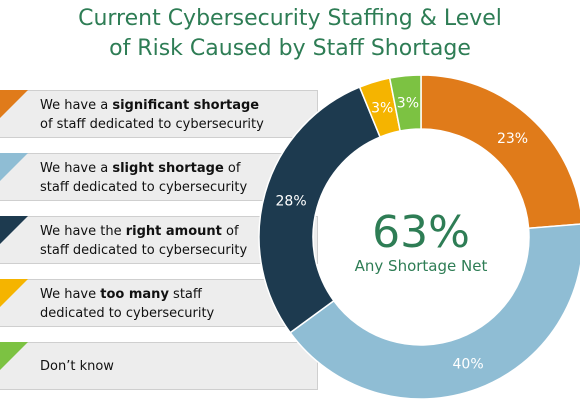 The width and height of the screenshot is (580, 401). Describe the element at coordinates (468, 365) in the screenshot. I see `slice-value-label: 40%` at that location.